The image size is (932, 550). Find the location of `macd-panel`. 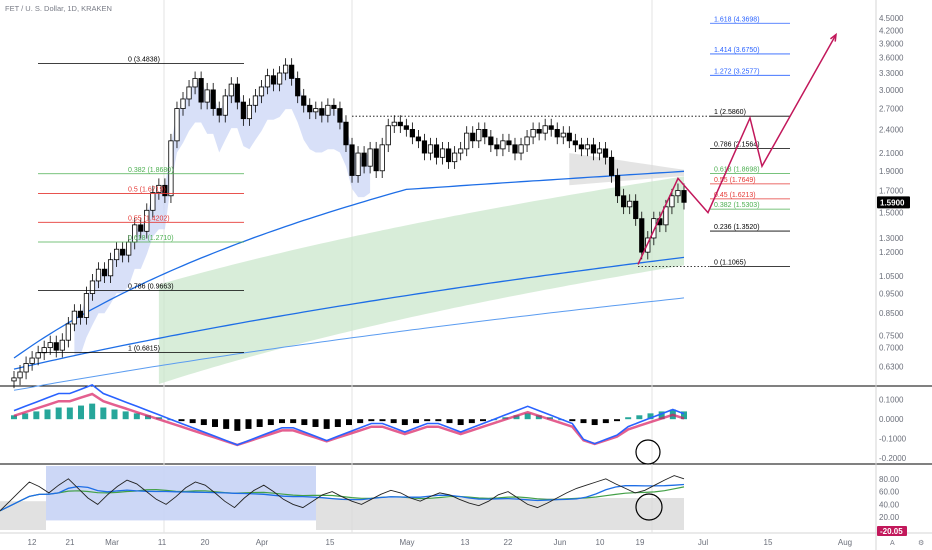

macd-panel is located at coordinates (349, 424).